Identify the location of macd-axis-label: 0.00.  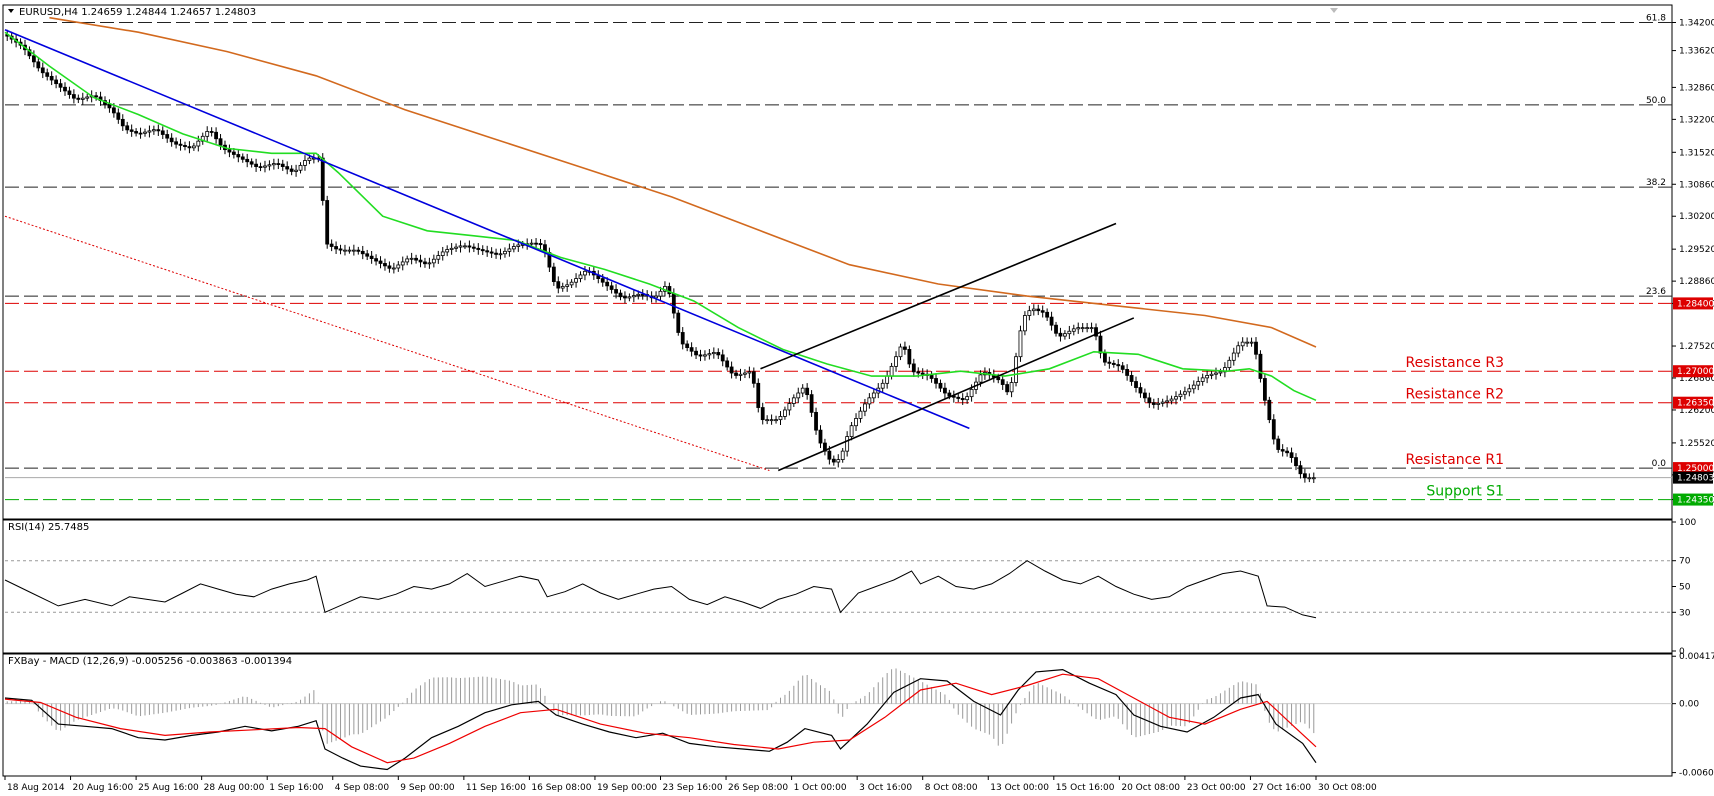
(1689, 705).